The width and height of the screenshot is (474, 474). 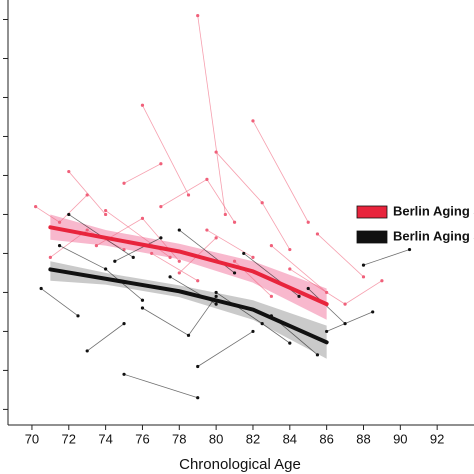 What do you see at coordinates (437, 438) in the screenshot?
I see `x-tick-label: 92` at bounding box center [437, 438].